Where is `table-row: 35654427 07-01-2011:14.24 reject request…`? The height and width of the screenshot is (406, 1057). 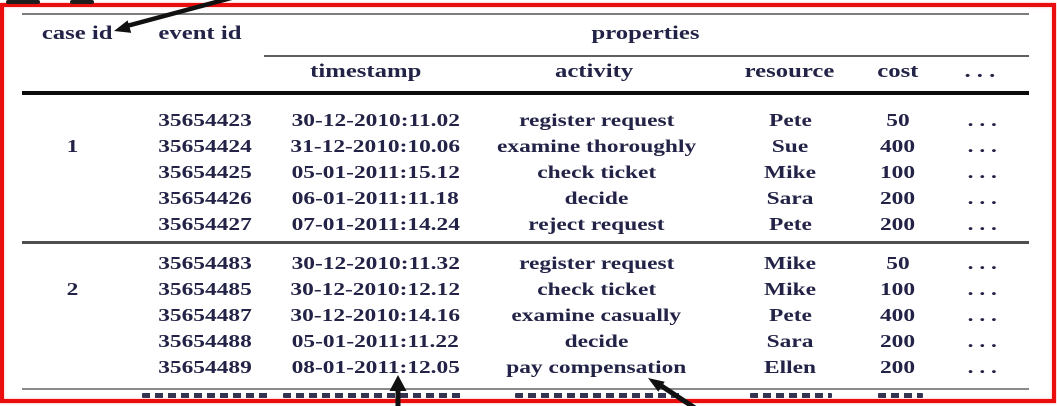 table-row: 35654427 07-01-2011:14.24 reject request… is located at coordinates (521, 224).